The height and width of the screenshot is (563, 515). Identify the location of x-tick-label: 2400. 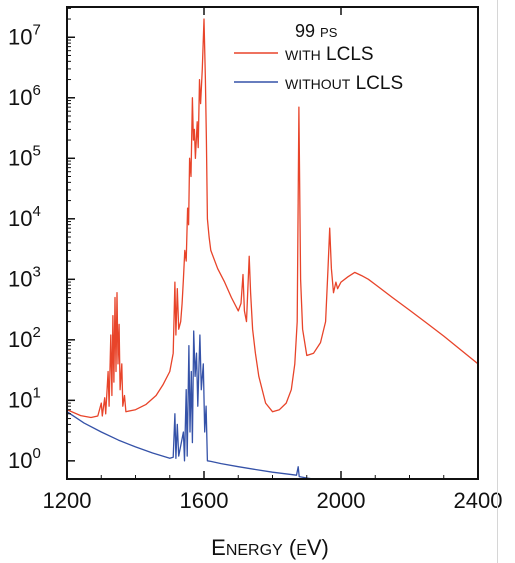
(478, 500).